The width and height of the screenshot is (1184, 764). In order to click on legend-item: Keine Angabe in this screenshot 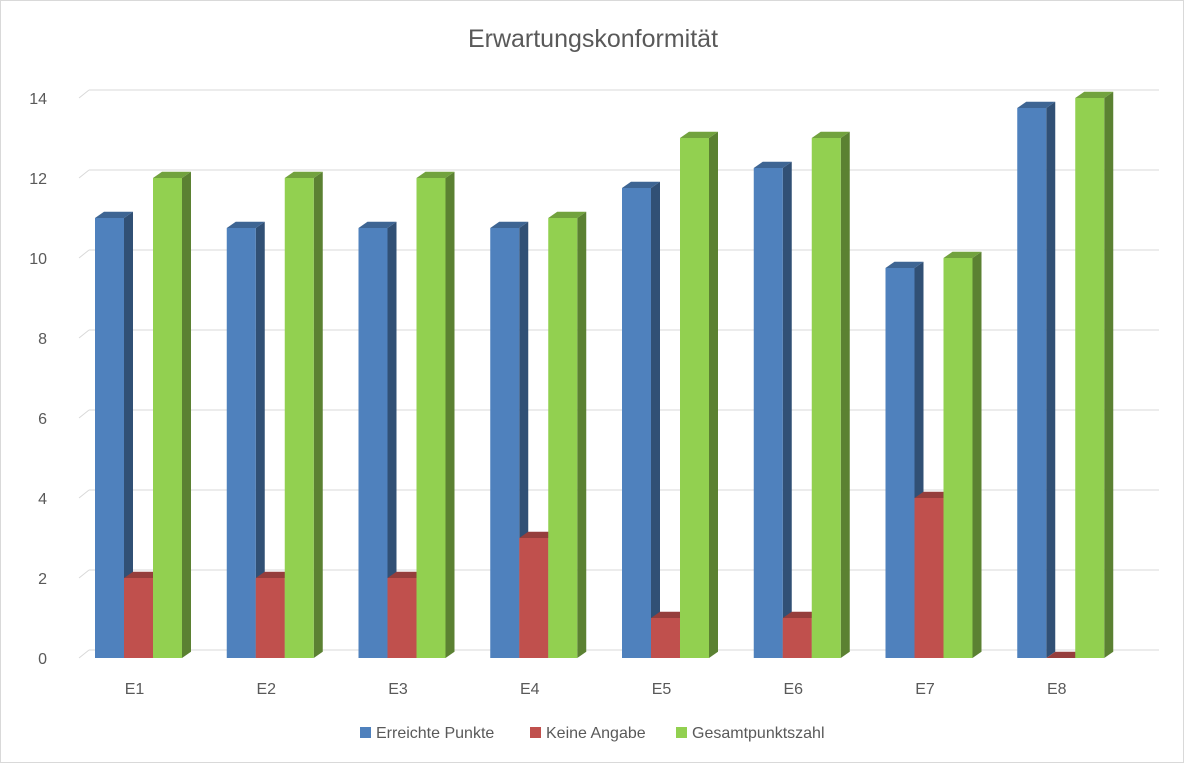, I will do `click(588, 733)`.